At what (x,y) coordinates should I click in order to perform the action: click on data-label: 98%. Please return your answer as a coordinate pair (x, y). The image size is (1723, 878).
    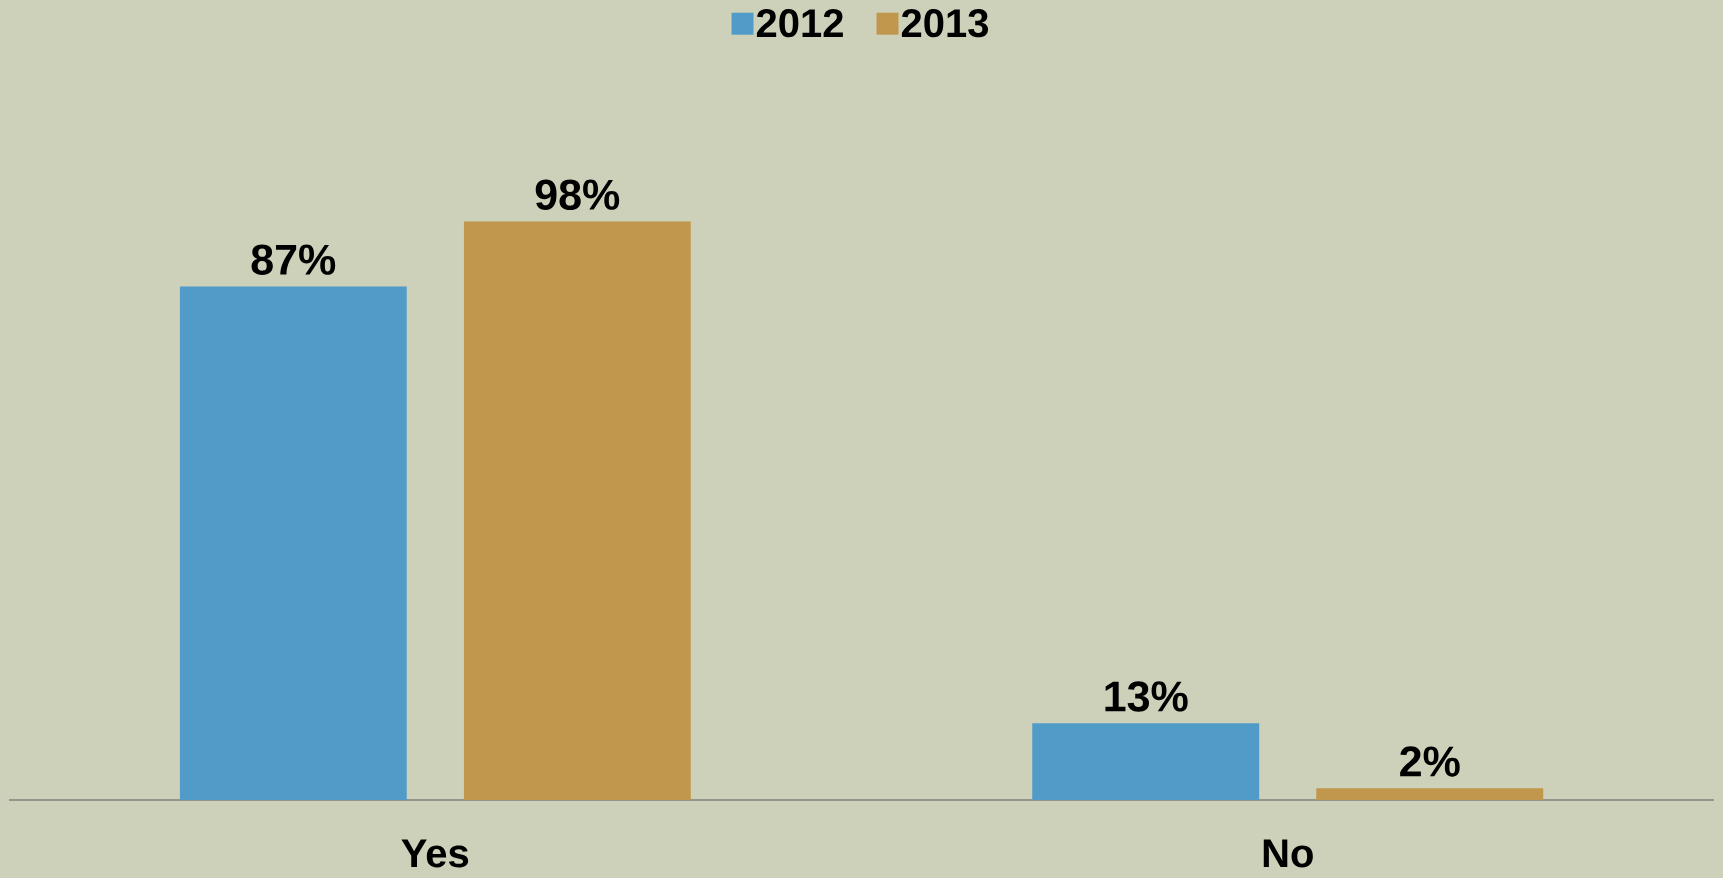
    Looking at the image, I should click on (577, 194).